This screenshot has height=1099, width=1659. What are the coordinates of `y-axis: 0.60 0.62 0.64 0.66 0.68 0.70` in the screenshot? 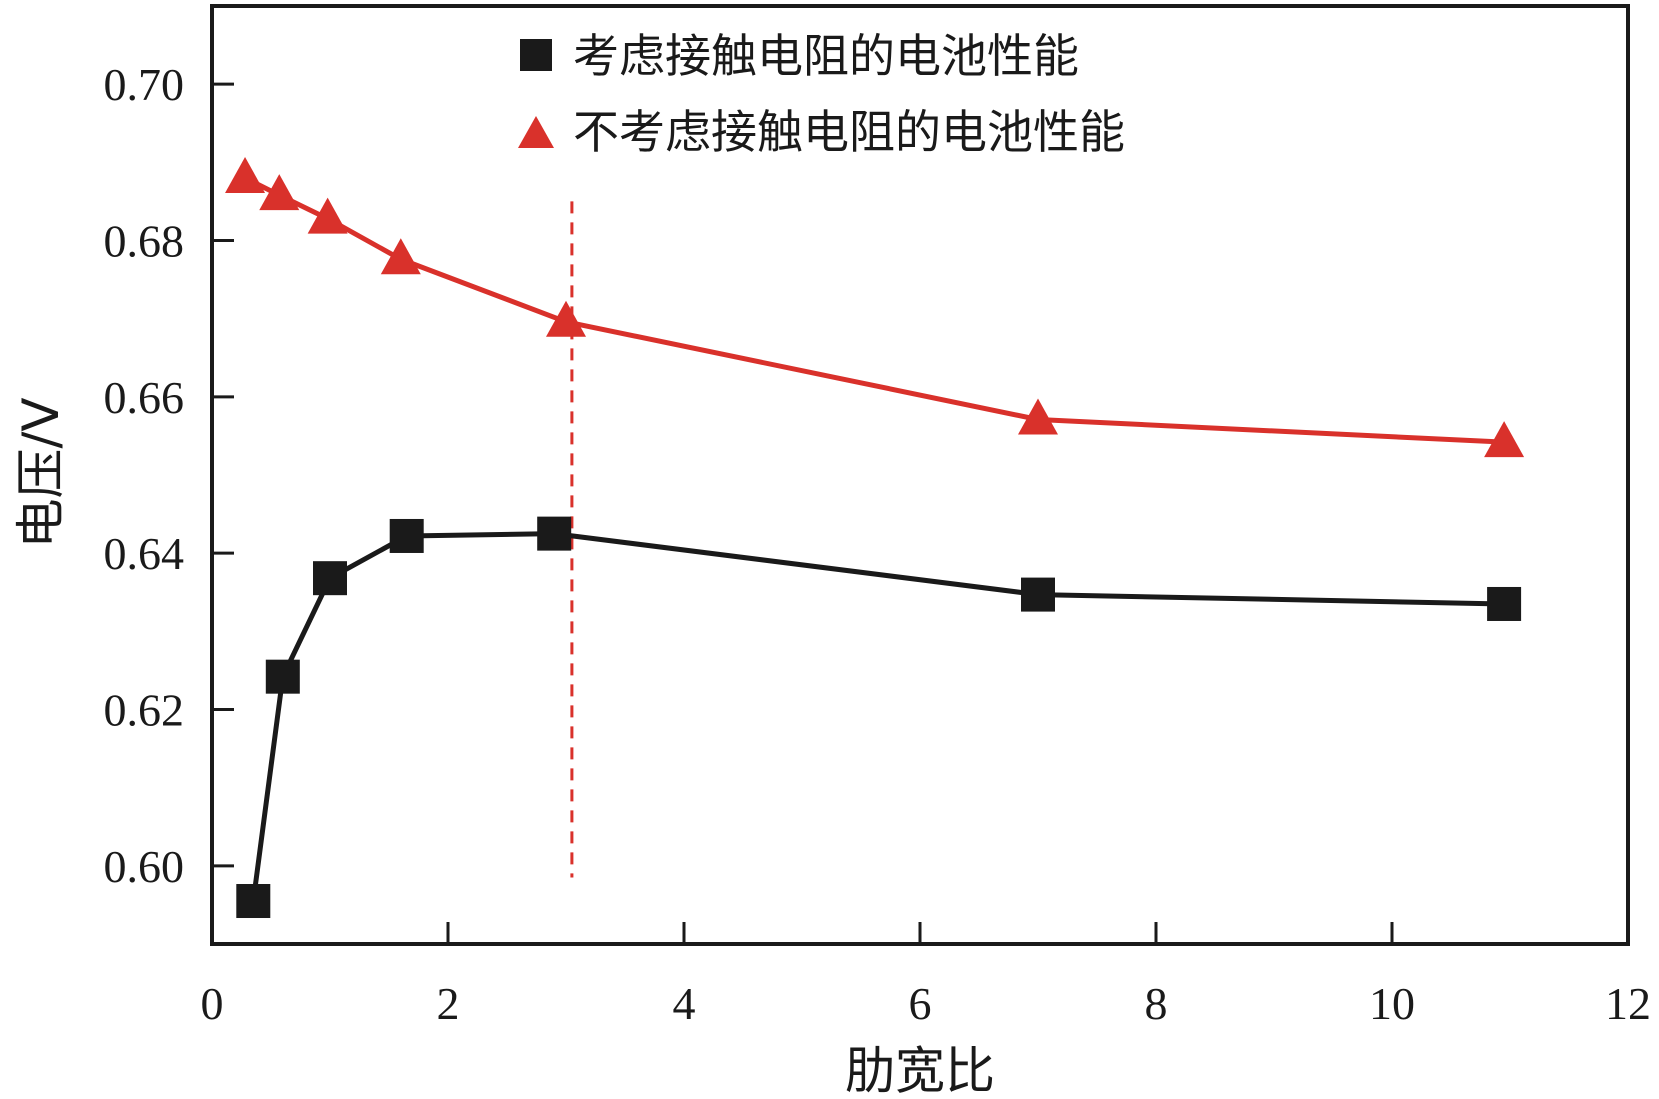 It's located at (169, 475).